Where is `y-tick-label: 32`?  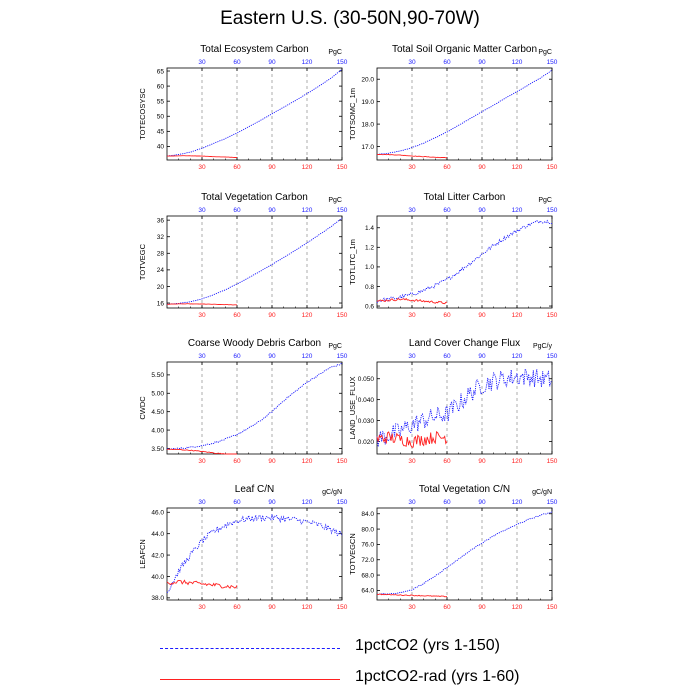
y-tick-label: 32 is located at coordinates (161, 237).